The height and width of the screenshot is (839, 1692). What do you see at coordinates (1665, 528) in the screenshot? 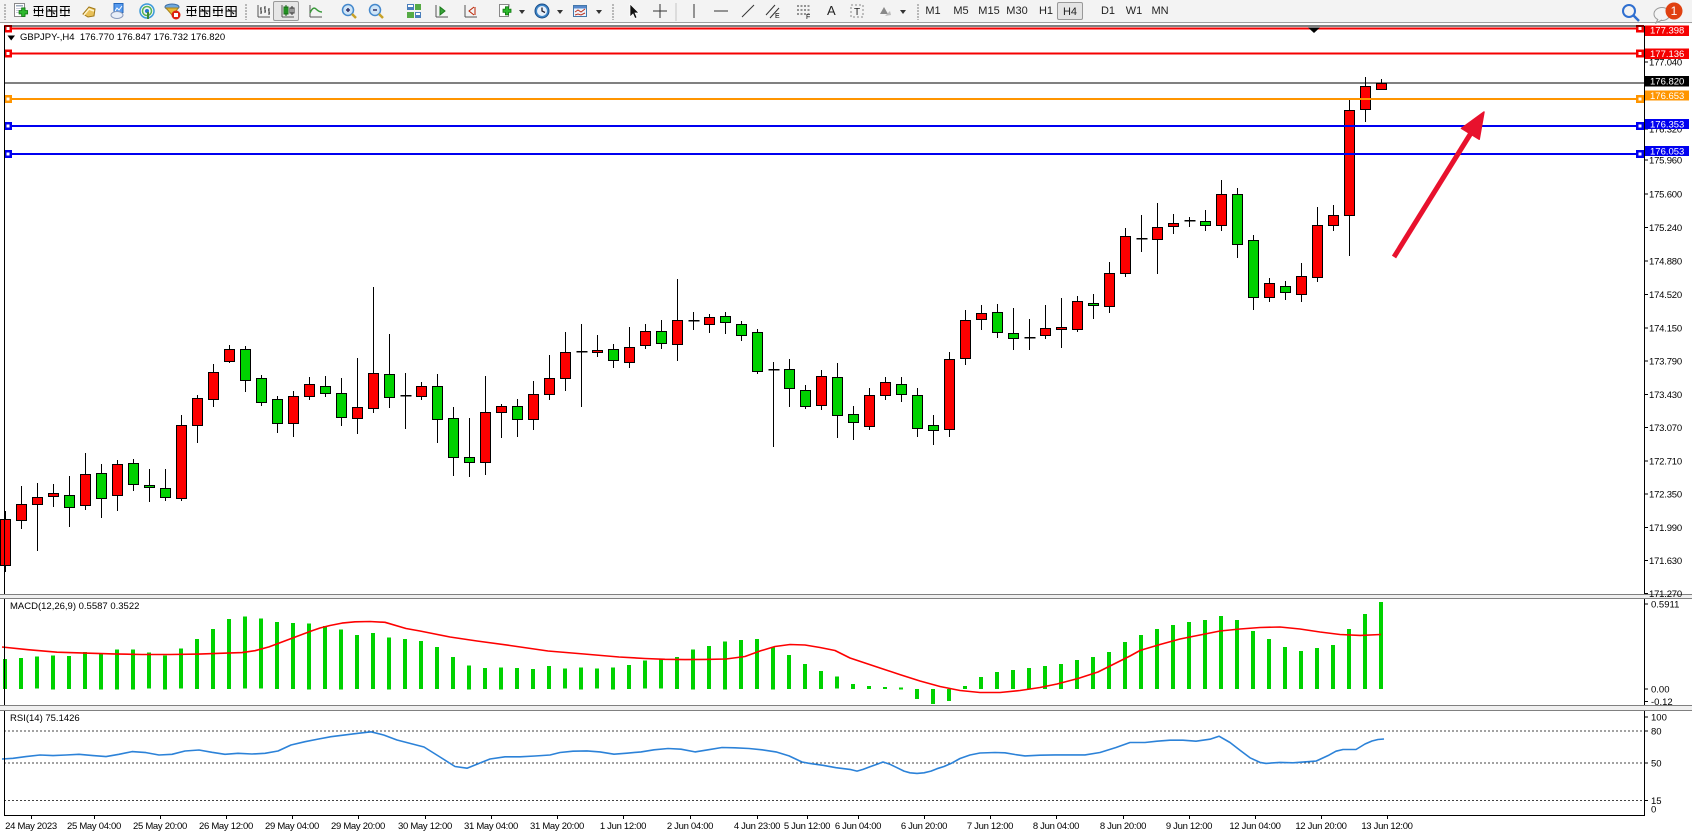
I see `svg-text: 171.990` at bounding box center [1665, 528].